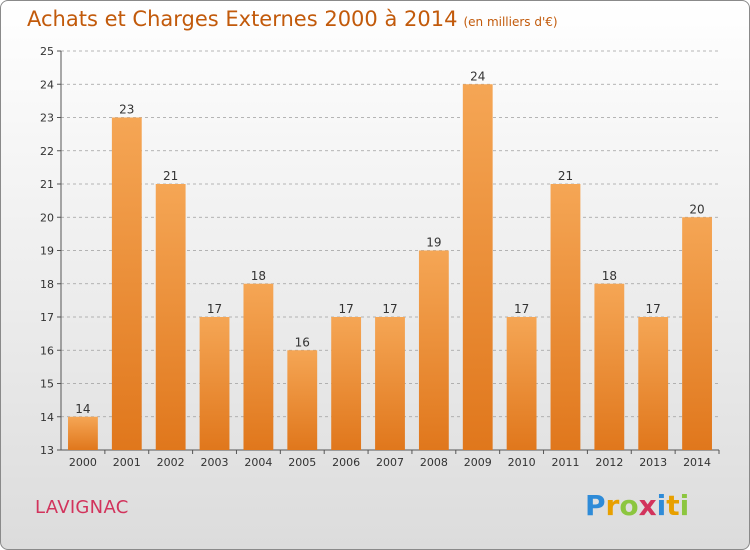  I want to click on x-tick-label: 2012, so click(609, 462).